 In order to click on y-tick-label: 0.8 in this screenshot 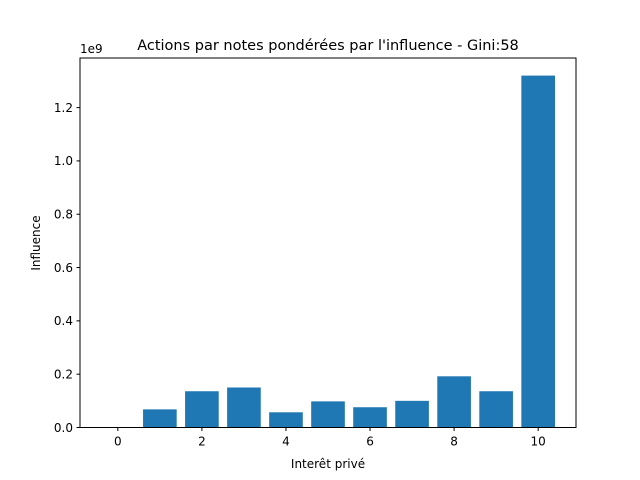, I will do `click(63, 215)`.